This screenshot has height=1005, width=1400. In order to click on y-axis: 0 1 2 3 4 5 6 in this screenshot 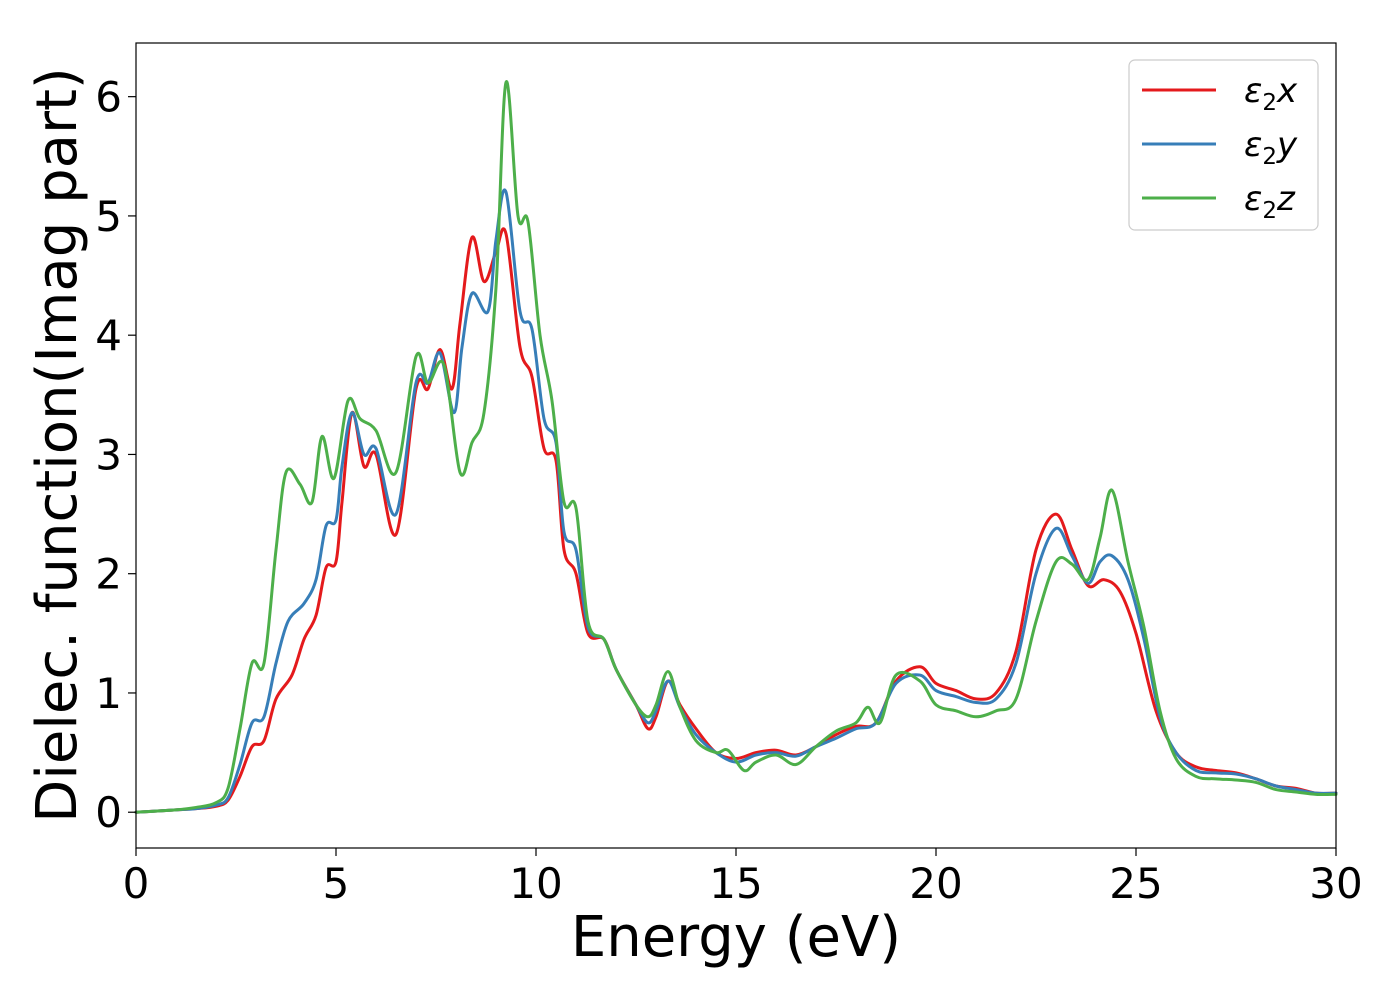, I will do `click(115, 455)`.